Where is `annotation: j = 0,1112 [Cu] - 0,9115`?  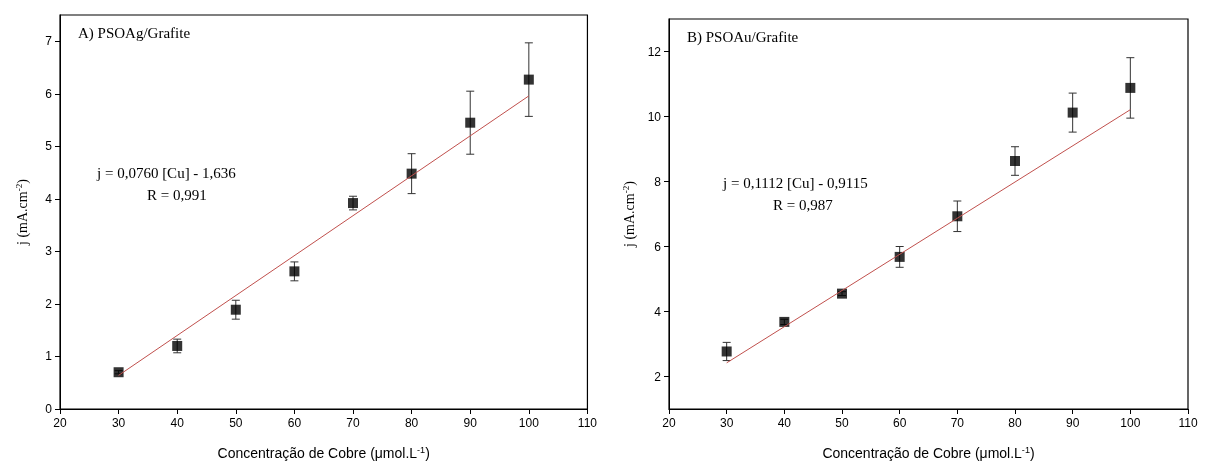 annotation: j = 0,1112 [Cu] - 0,9115 is located at coordinates (795, 182).